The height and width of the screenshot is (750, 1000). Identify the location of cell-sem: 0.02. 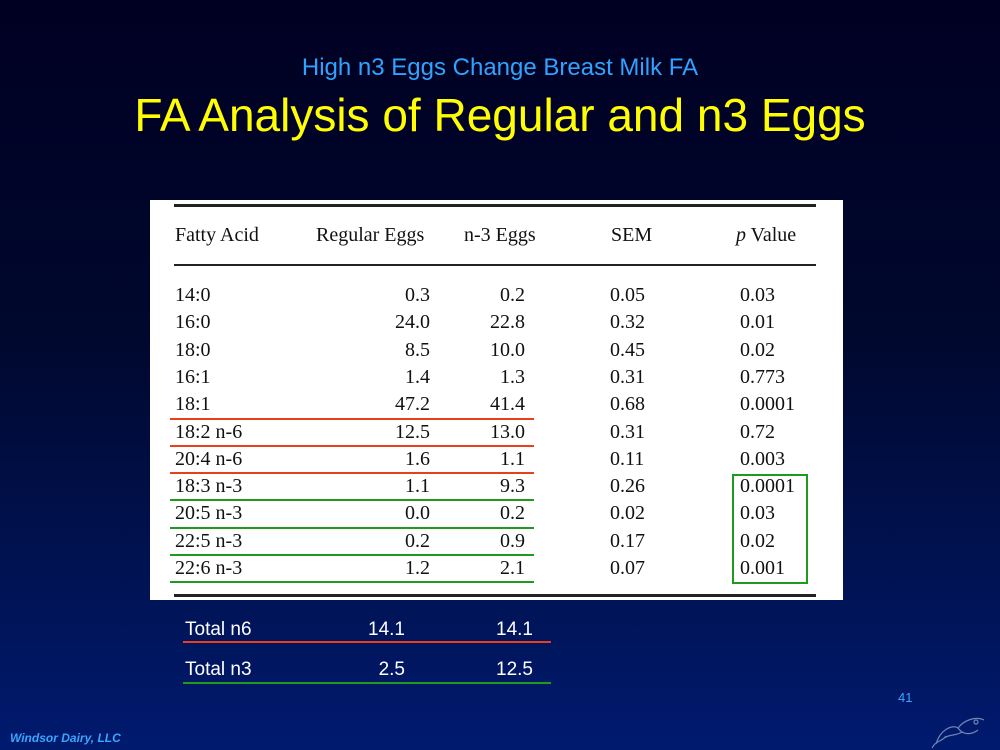
(627, 513).